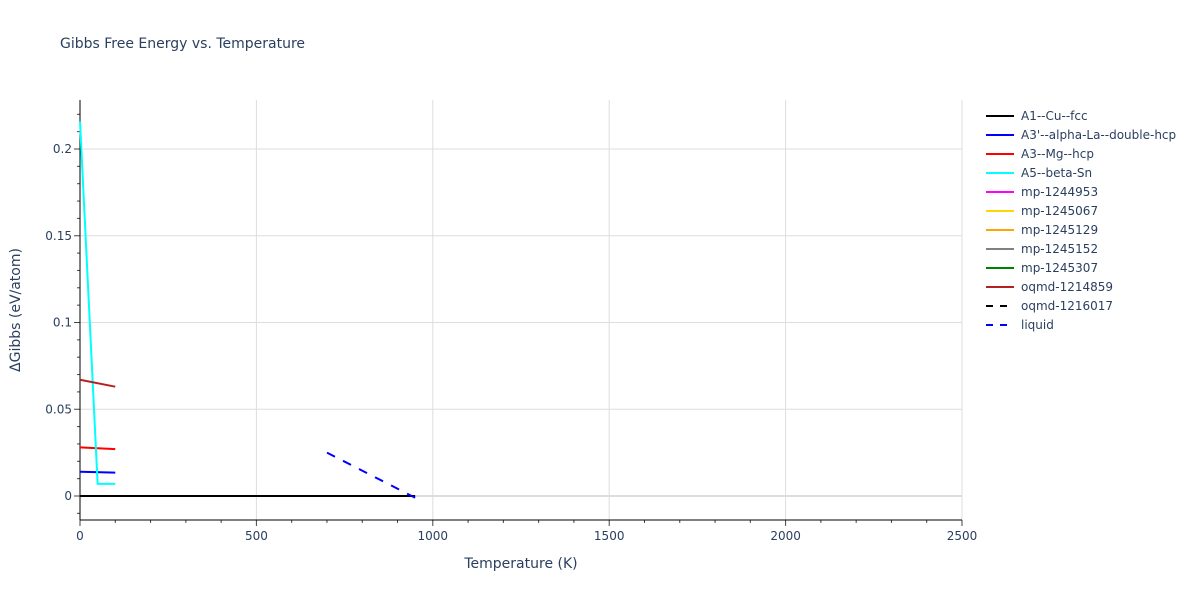 Image resolution: width=1200 pixels, height=600 pixels. I want to click on legend-item: A3--Mg--hcp, so click(1080, 153).